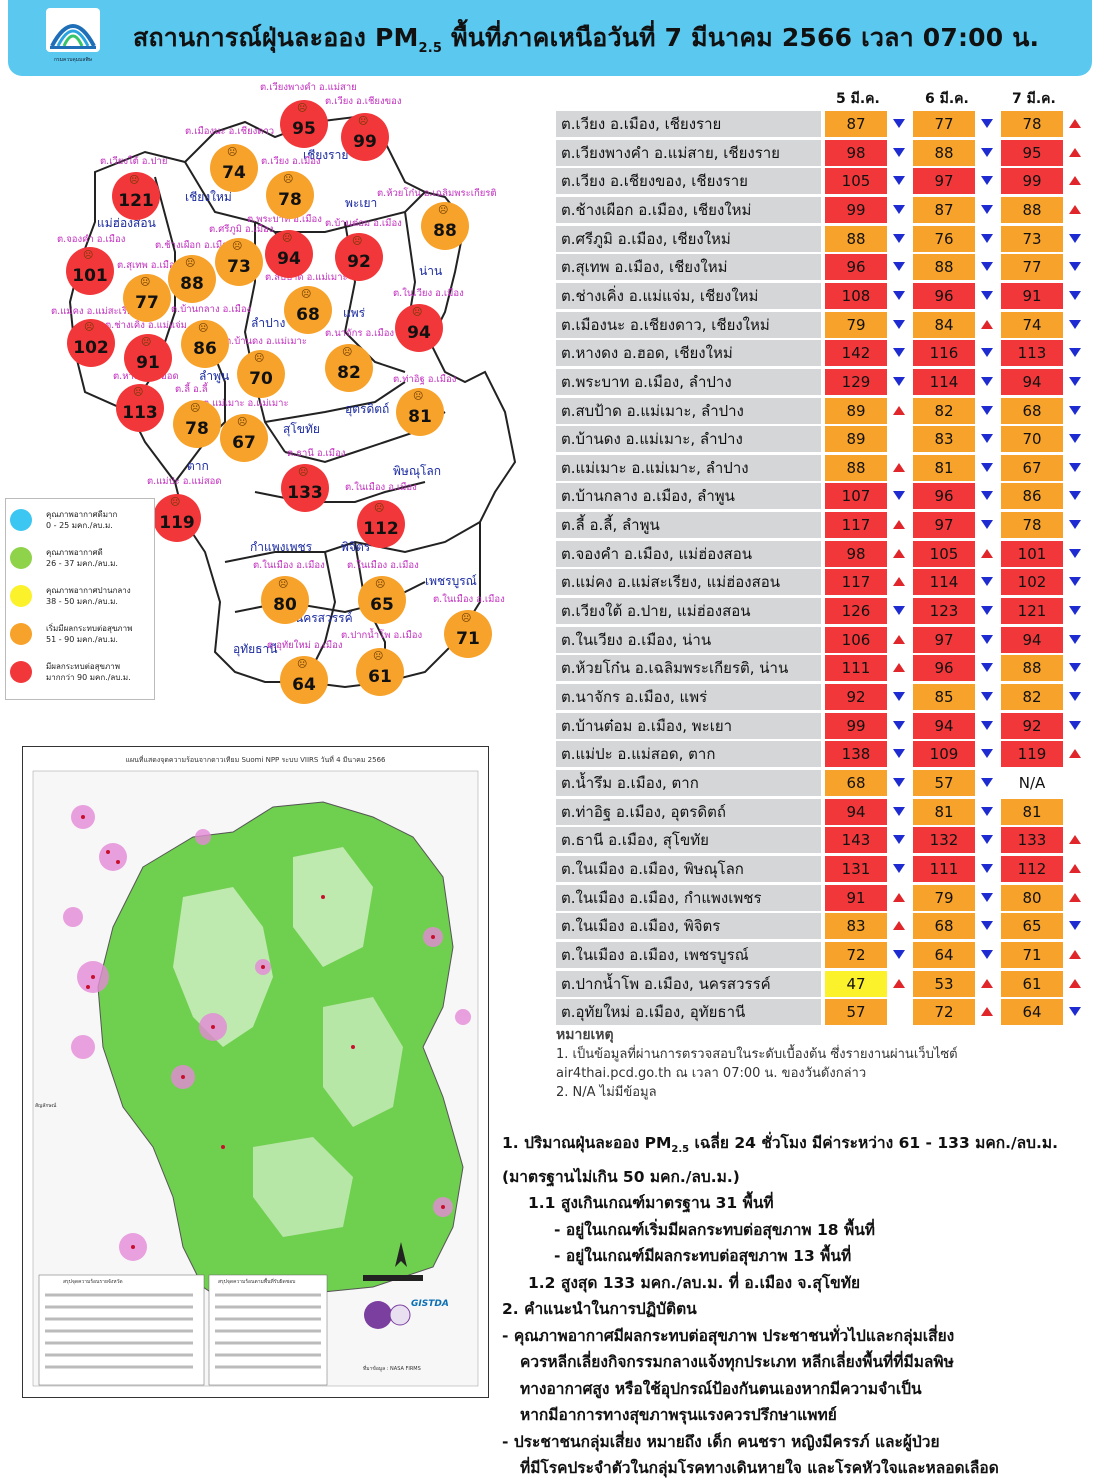  Describe the element at coordinates (148, 358) in the screenshot. I see `aqi-bubble: ☹ 91` at that location.